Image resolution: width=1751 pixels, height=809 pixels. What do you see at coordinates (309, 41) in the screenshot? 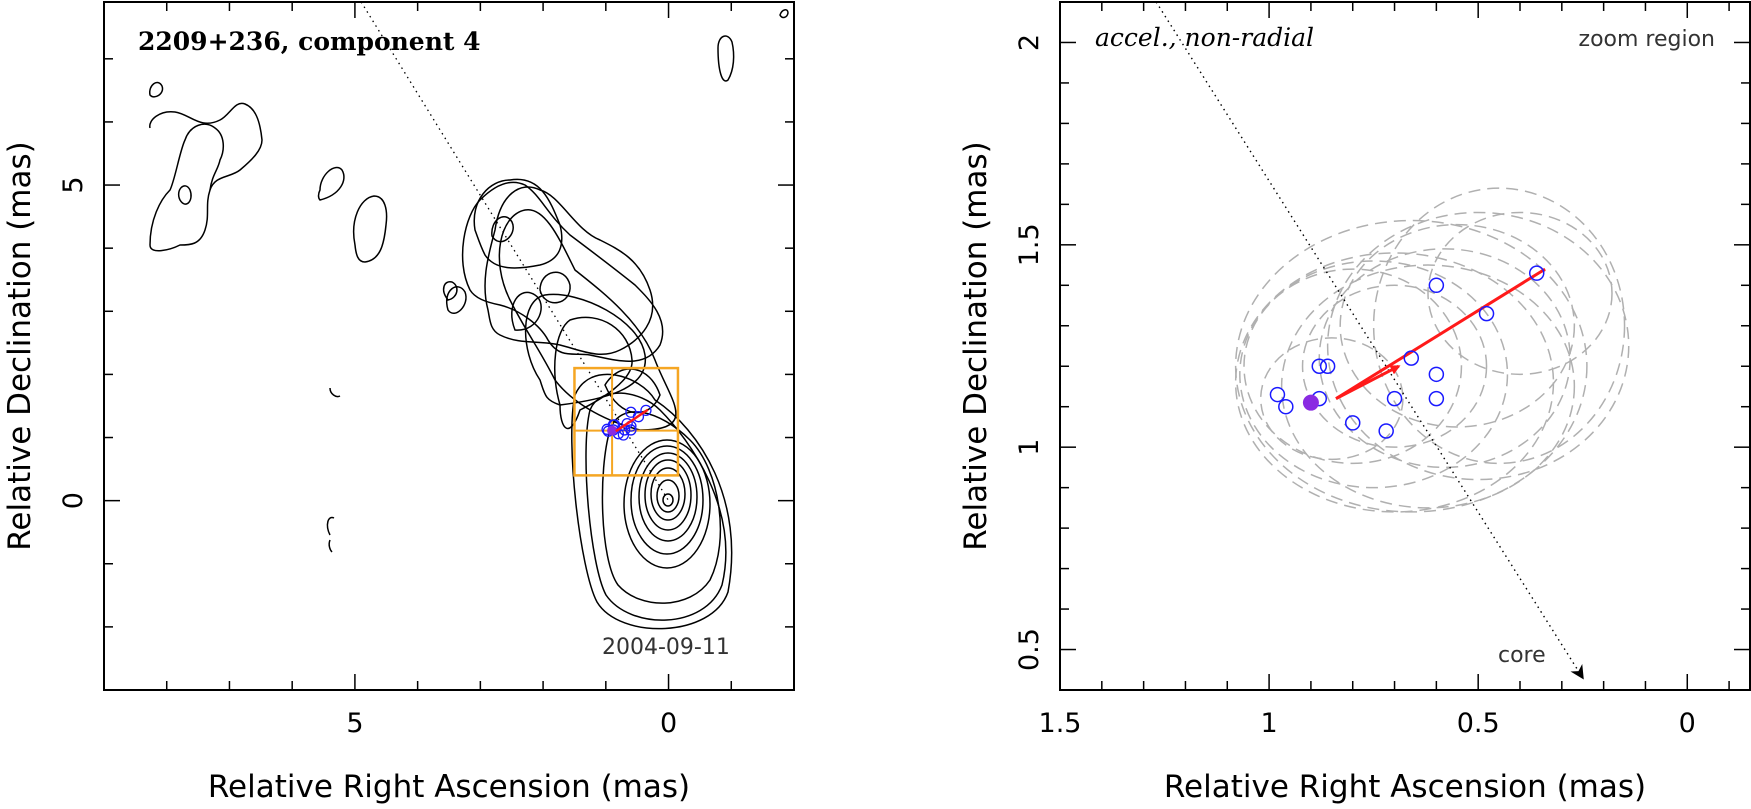
I see `left-panel-title: 2209+236, component 4` at bounding box center [309, 41].